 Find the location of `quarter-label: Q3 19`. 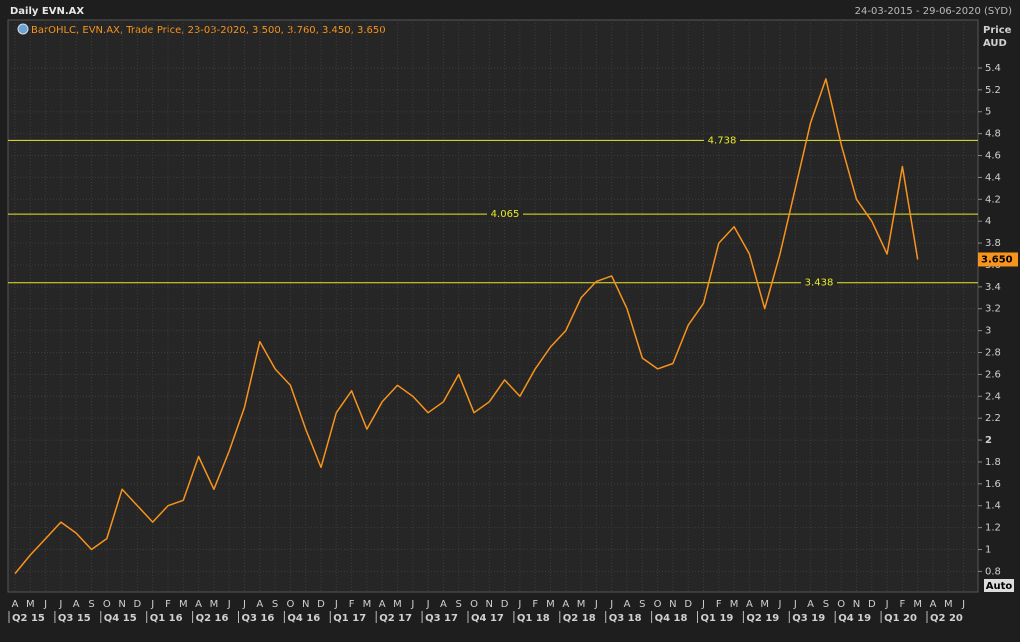

quarter-label: Q3 19 is located at coordinates (808, 618).